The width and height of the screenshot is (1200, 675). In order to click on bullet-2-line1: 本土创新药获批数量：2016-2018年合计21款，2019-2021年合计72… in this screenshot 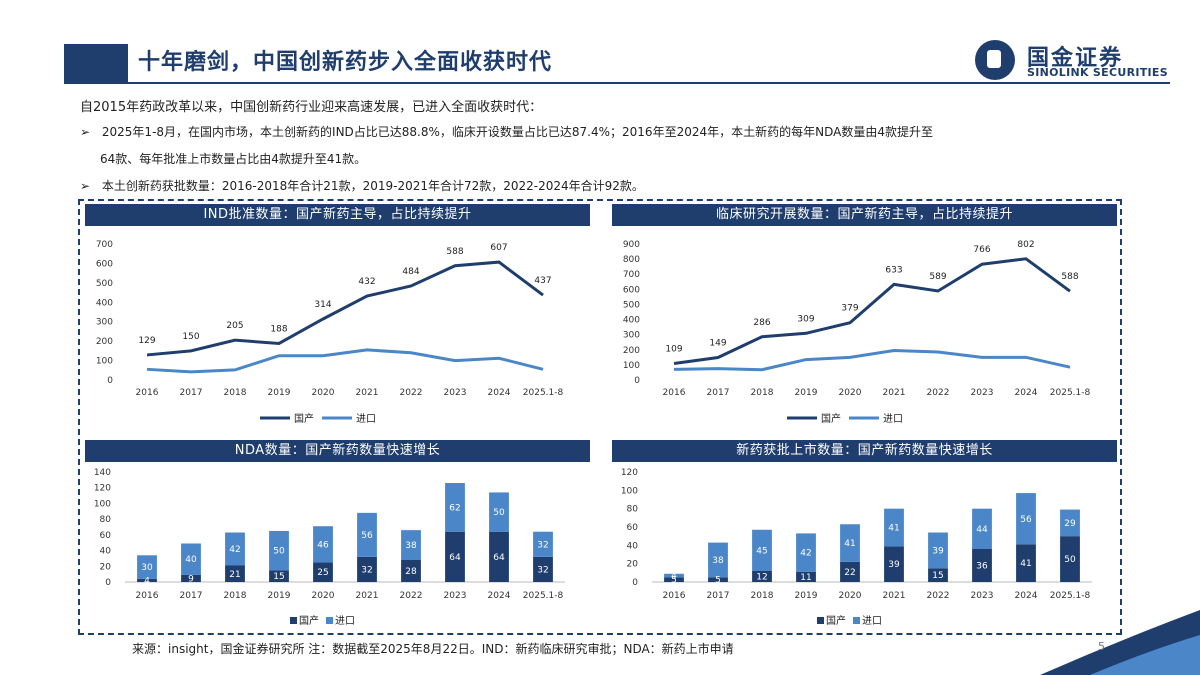, I will do `click(372, 186)`.